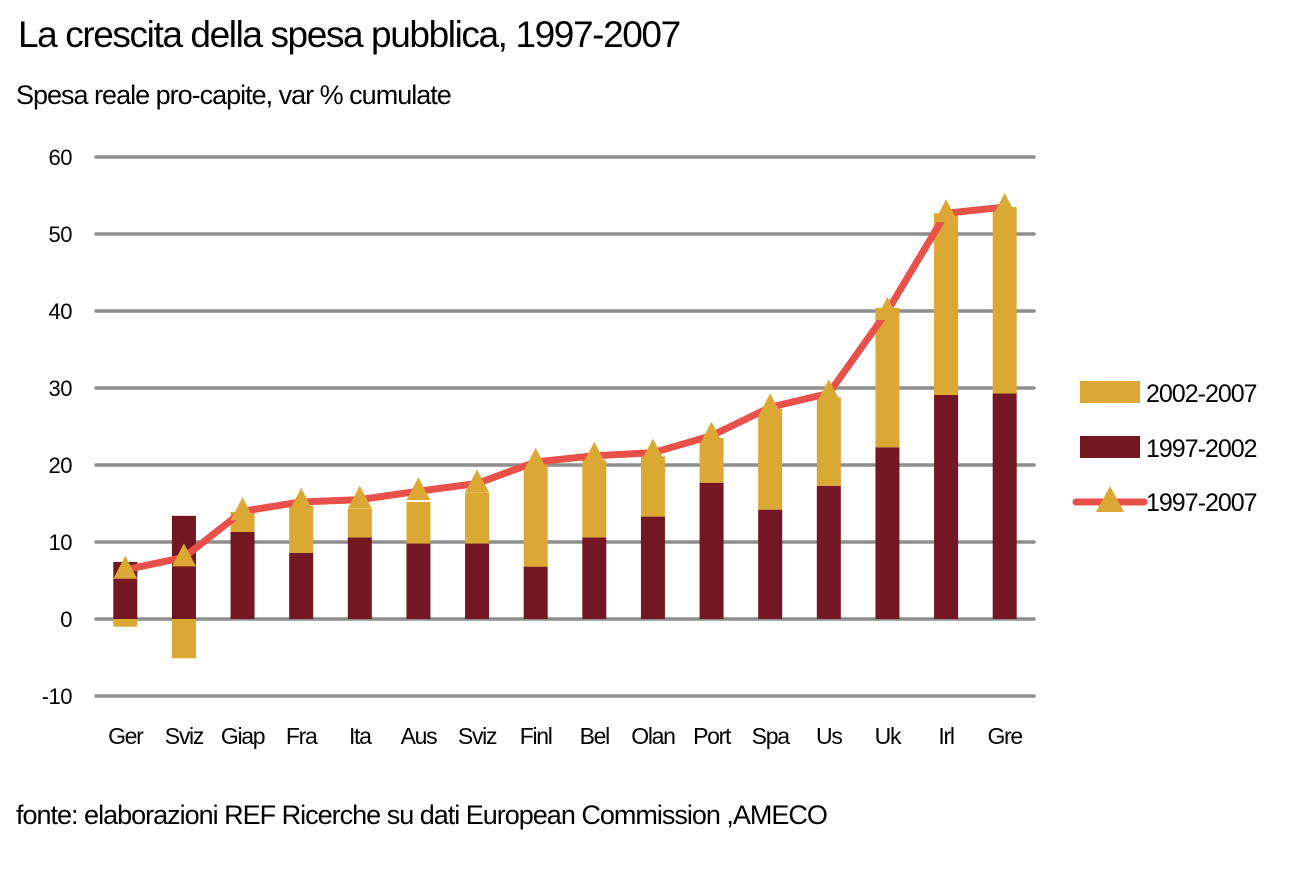 The image size is (1306, 872). What do you see at coordinates (57, 696) in the screenshot?
I see `y-tick-label: -10` at bounding box center [57, 696].